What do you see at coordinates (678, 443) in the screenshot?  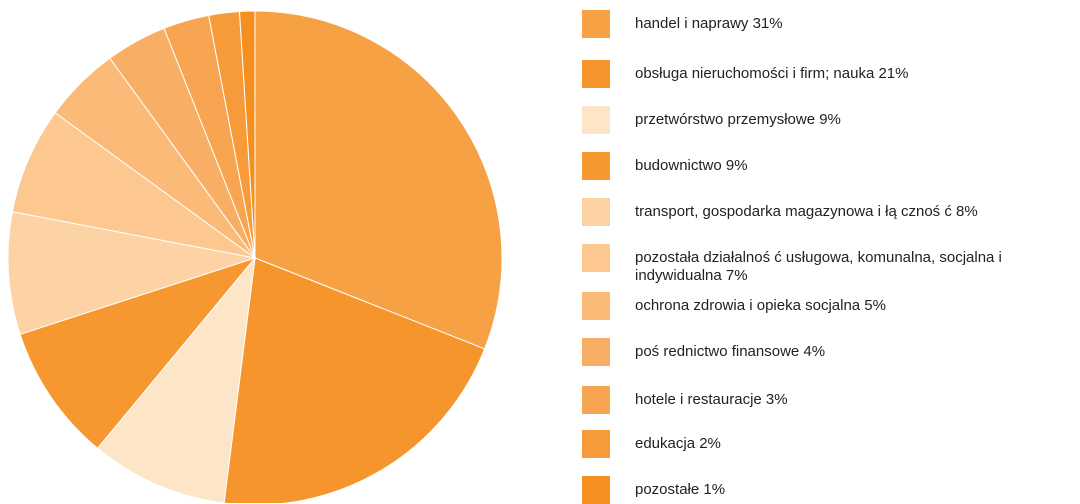 I see `legend-label: edukacja 2%` at bounding box center [678, 443].